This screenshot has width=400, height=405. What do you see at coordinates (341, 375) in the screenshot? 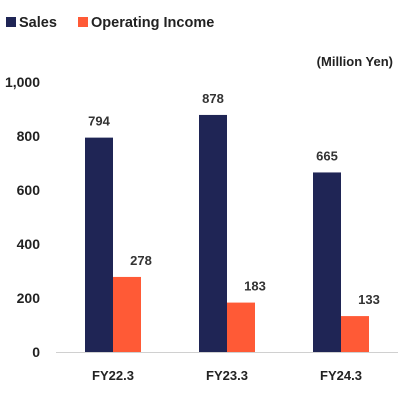
I see `x-tick-label: FY24.3` at bounding box center [341, 375].